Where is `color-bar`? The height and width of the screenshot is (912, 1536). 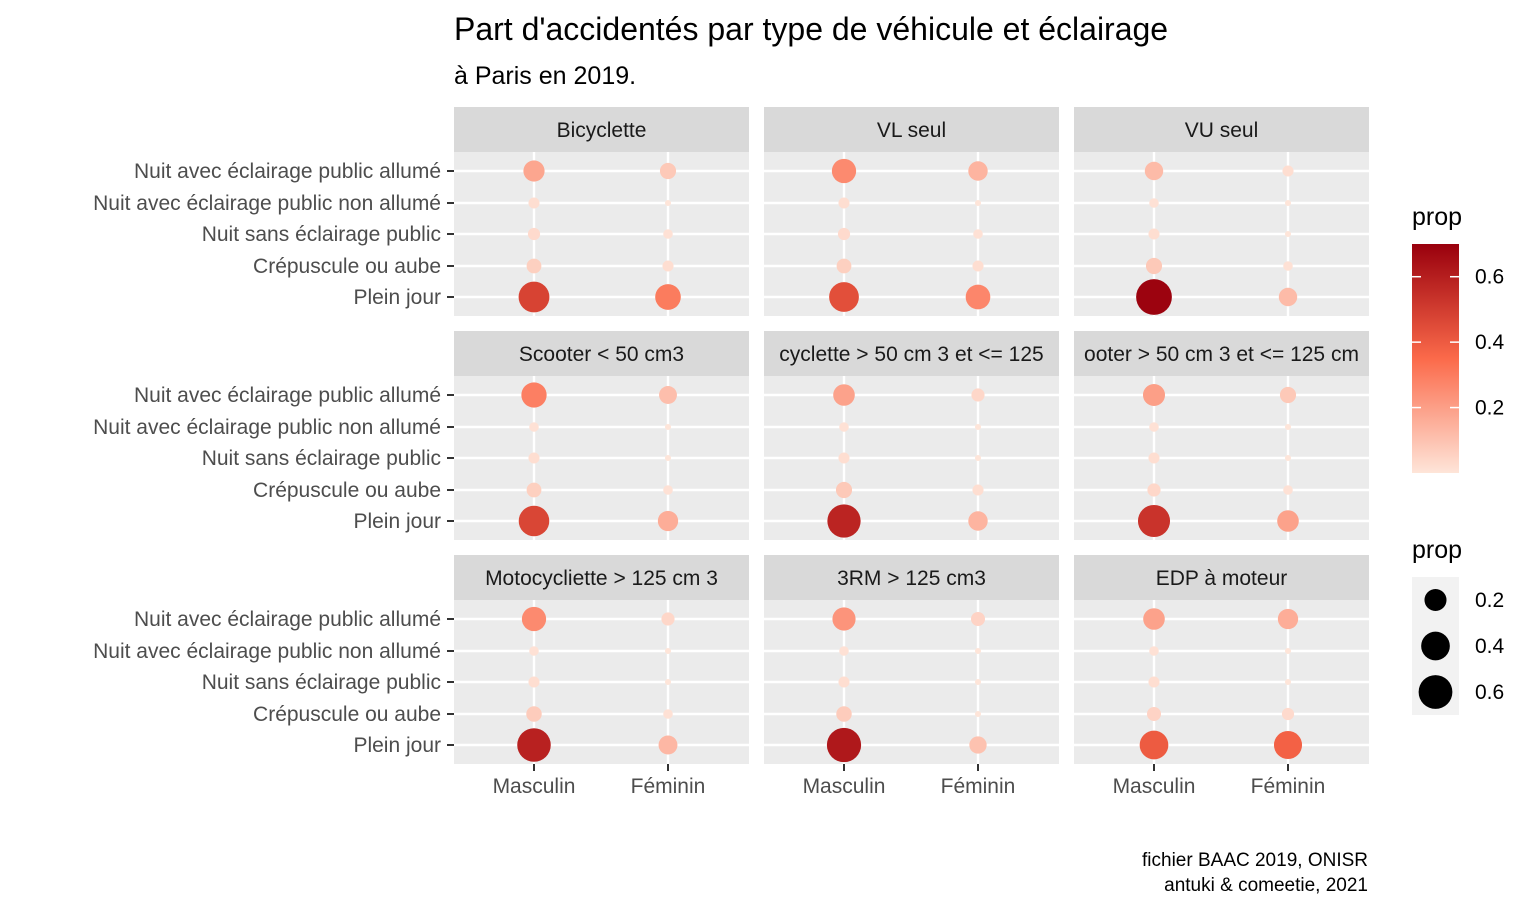
color-bar is located at coordinates (1435, 358).